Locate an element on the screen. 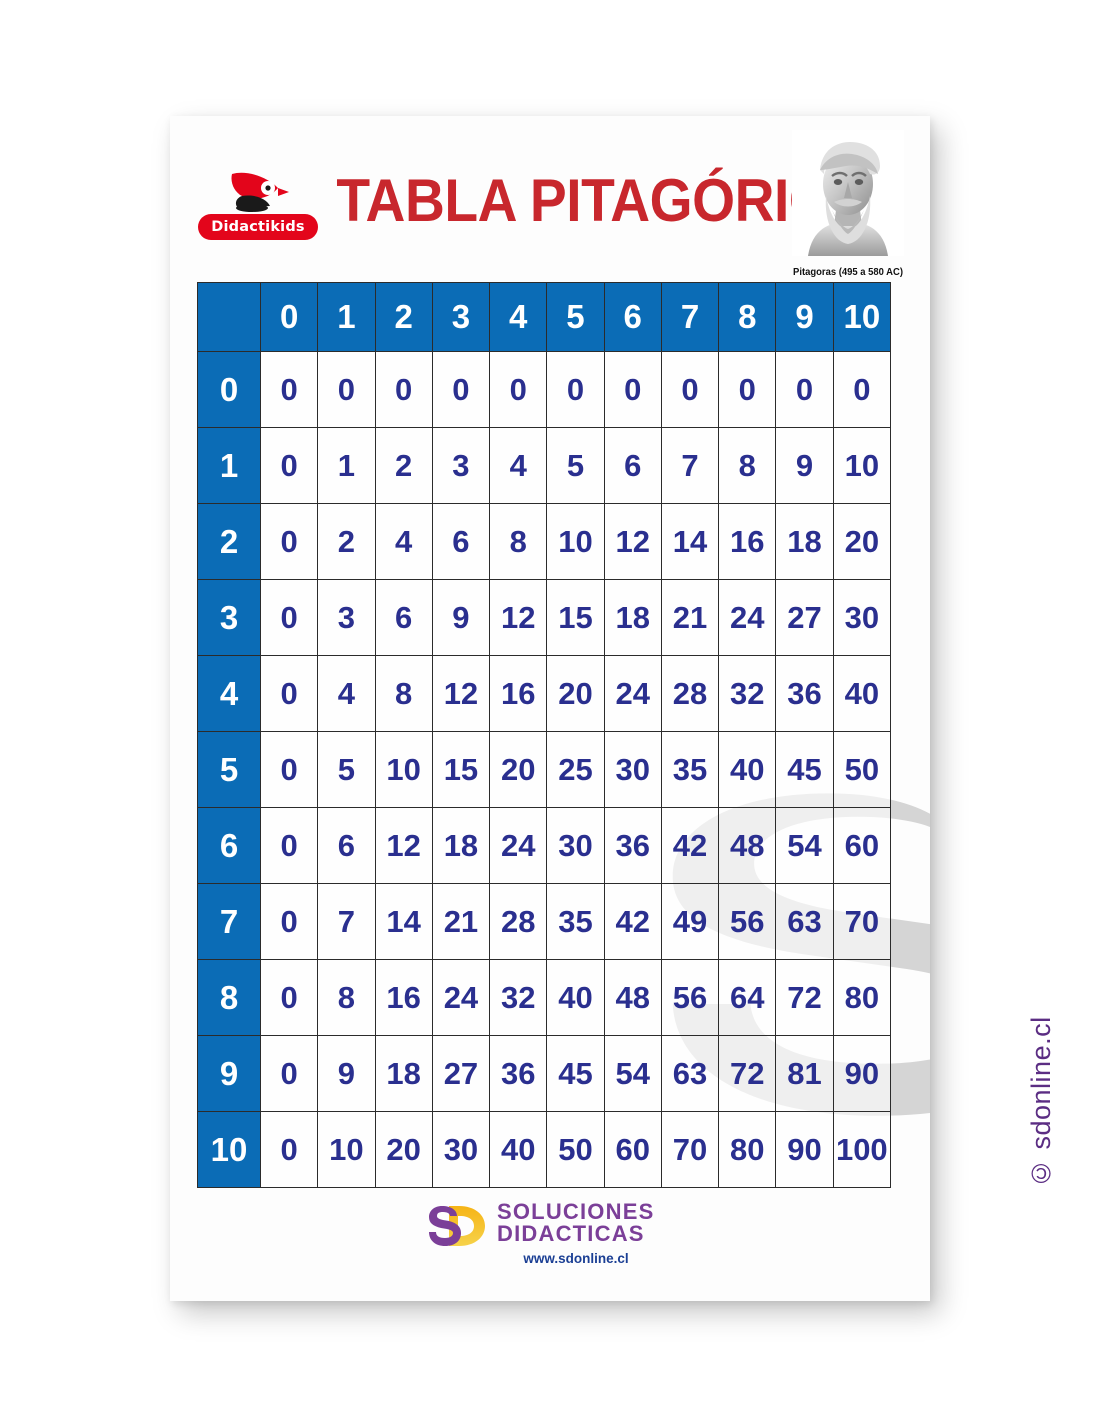  table-row: 6 0 6 12 18 24 30 36 42 48 54 60 is located at coordinates (544, 845).